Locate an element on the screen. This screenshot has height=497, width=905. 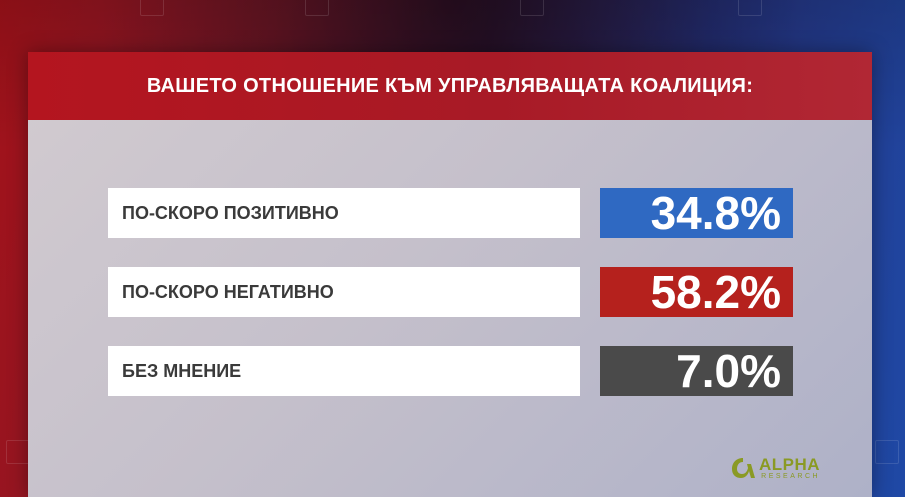
alpha-logo-icon is located at coordinates (743, 468).